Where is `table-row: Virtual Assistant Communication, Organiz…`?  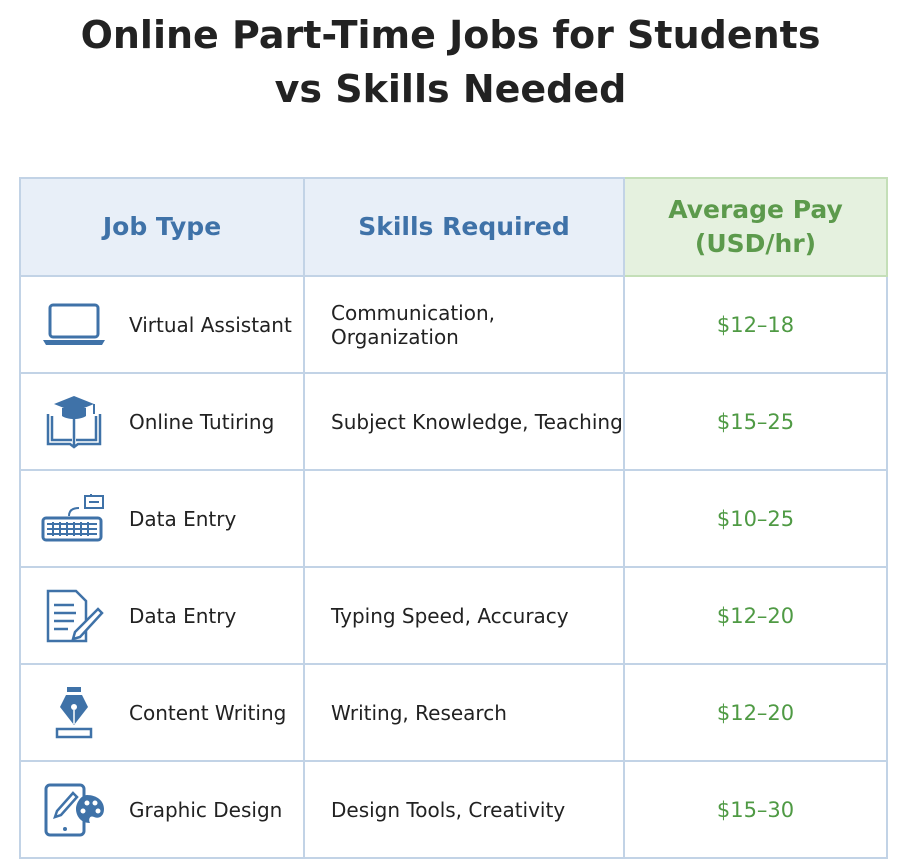
table-row: Virtual Assistant Communication, Organiz… is located at coordinates (453, 324).